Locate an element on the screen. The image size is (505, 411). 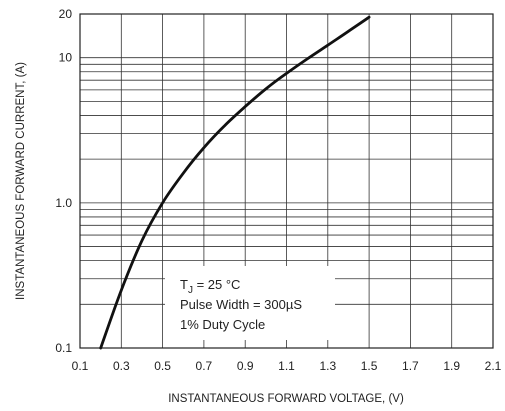
y-tick-label: 10 is located at coordinates (66, 58).